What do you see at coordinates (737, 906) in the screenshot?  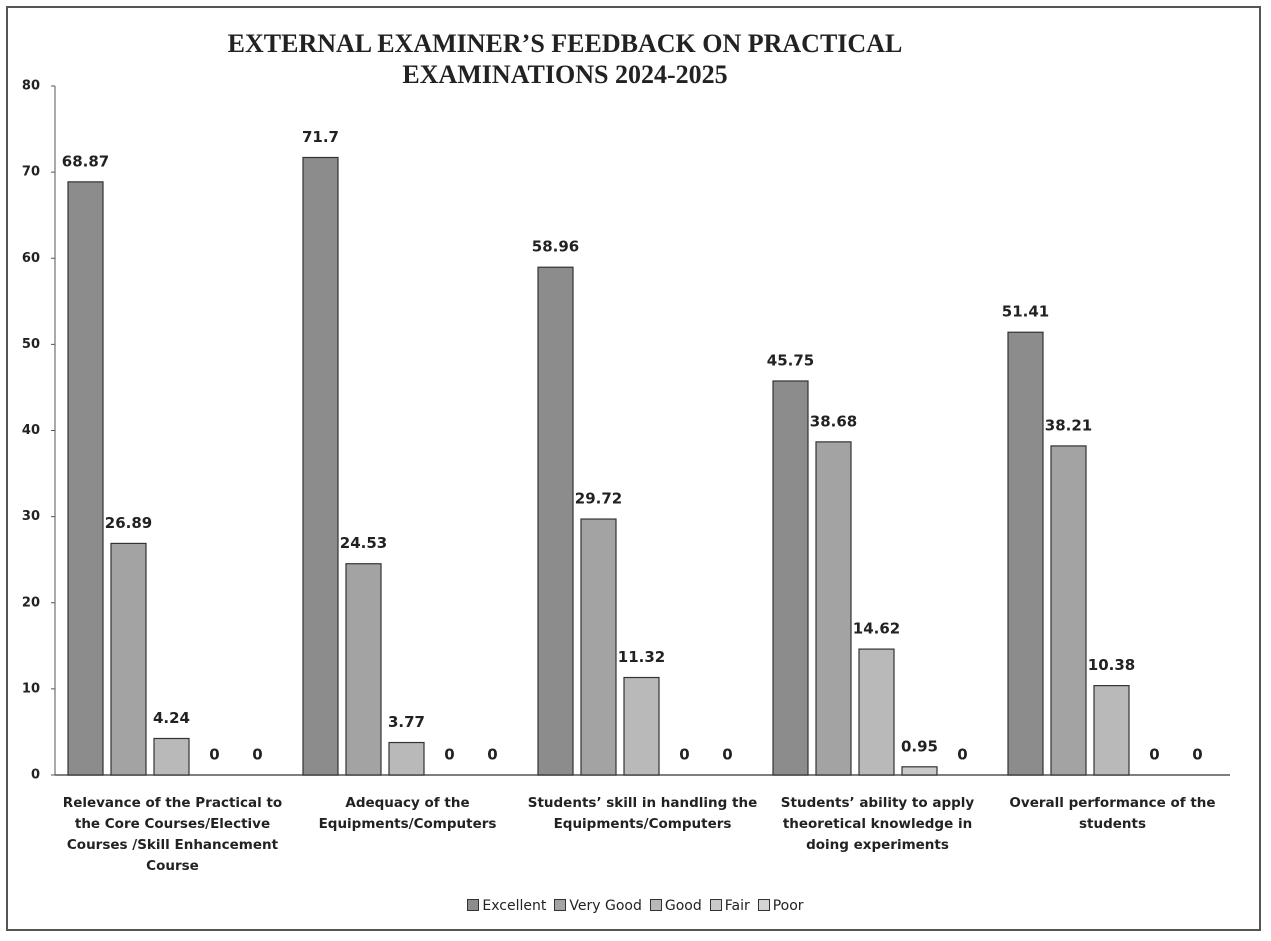 I see `legend-label: Fair` at bounding box center [737, 906].